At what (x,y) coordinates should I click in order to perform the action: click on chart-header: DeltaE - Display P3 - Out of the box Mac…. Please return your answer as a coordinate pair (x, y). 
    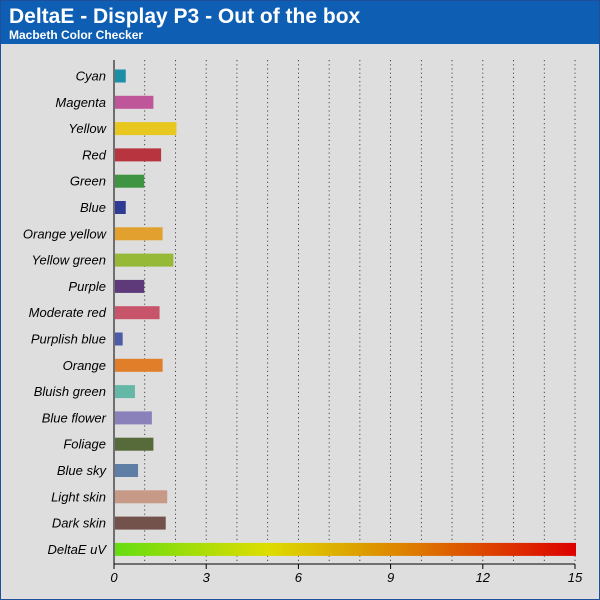
    Looking at the image, I should click on (300, 22).